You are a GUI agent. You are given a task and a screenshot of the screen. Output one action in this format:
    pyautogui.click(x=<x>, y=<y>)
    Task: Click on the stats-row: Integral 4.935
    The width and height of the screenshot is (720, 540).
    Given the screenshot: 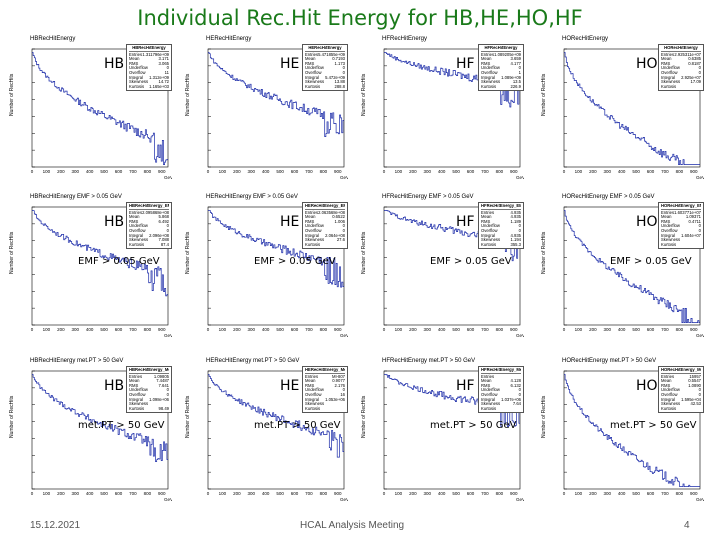 What is the action you would take?
    pyautogui.click(x=501, y=236)
    